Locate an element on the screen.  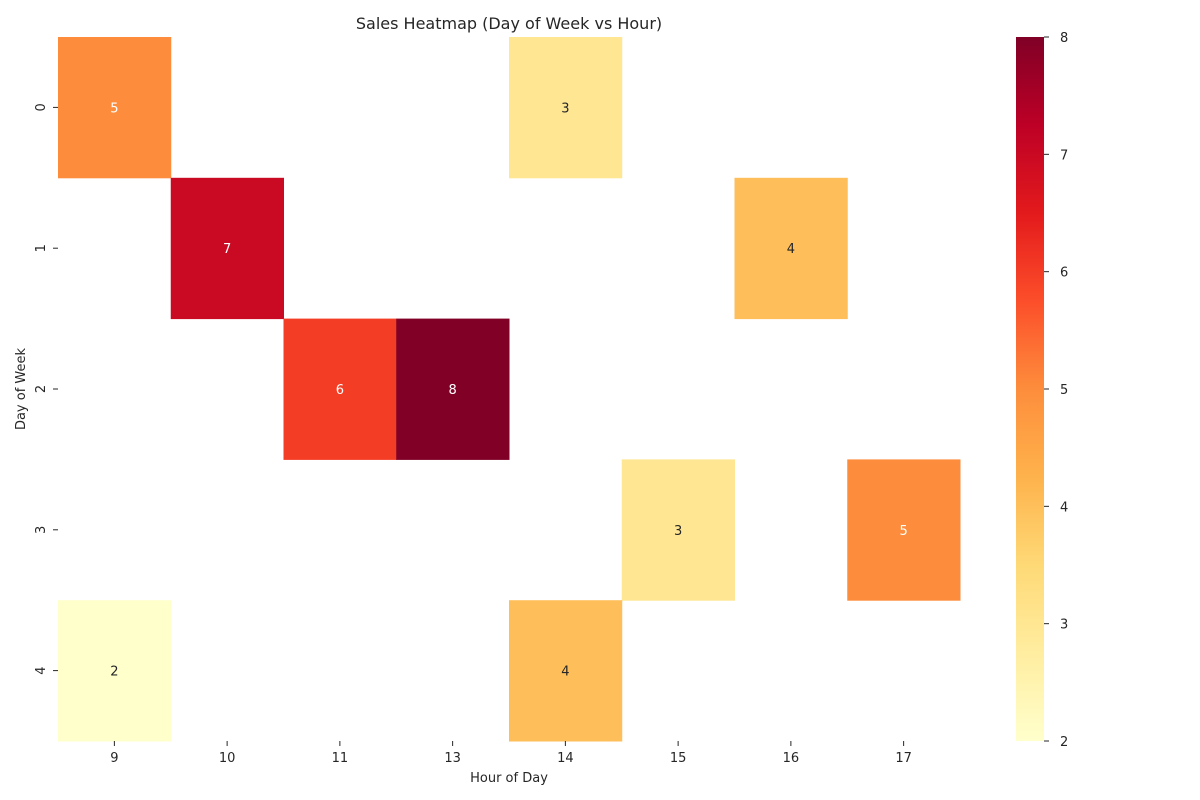
colorbar-tick-label: 5 is located at coordinates (1064, 390).